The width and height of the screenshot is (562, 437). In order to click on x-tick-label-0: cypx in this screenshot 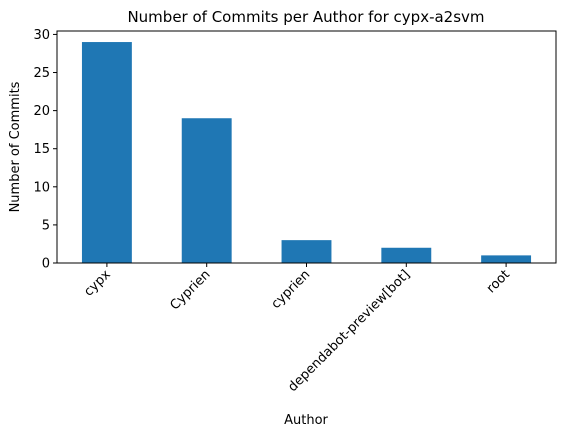, I will do `click(97, 283)`.